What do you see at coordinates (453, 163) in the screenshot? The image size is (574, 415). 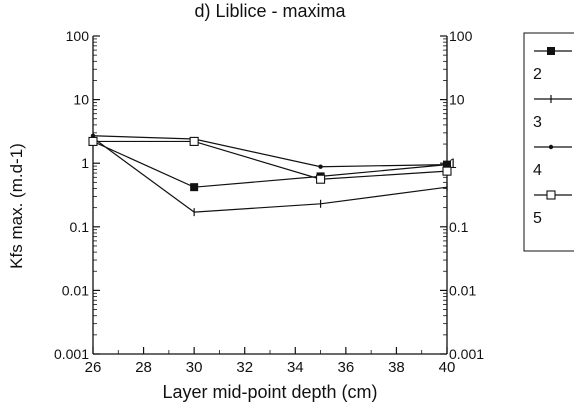 I see `y-tick-label-right: 1` at bounding box center [453, 163].